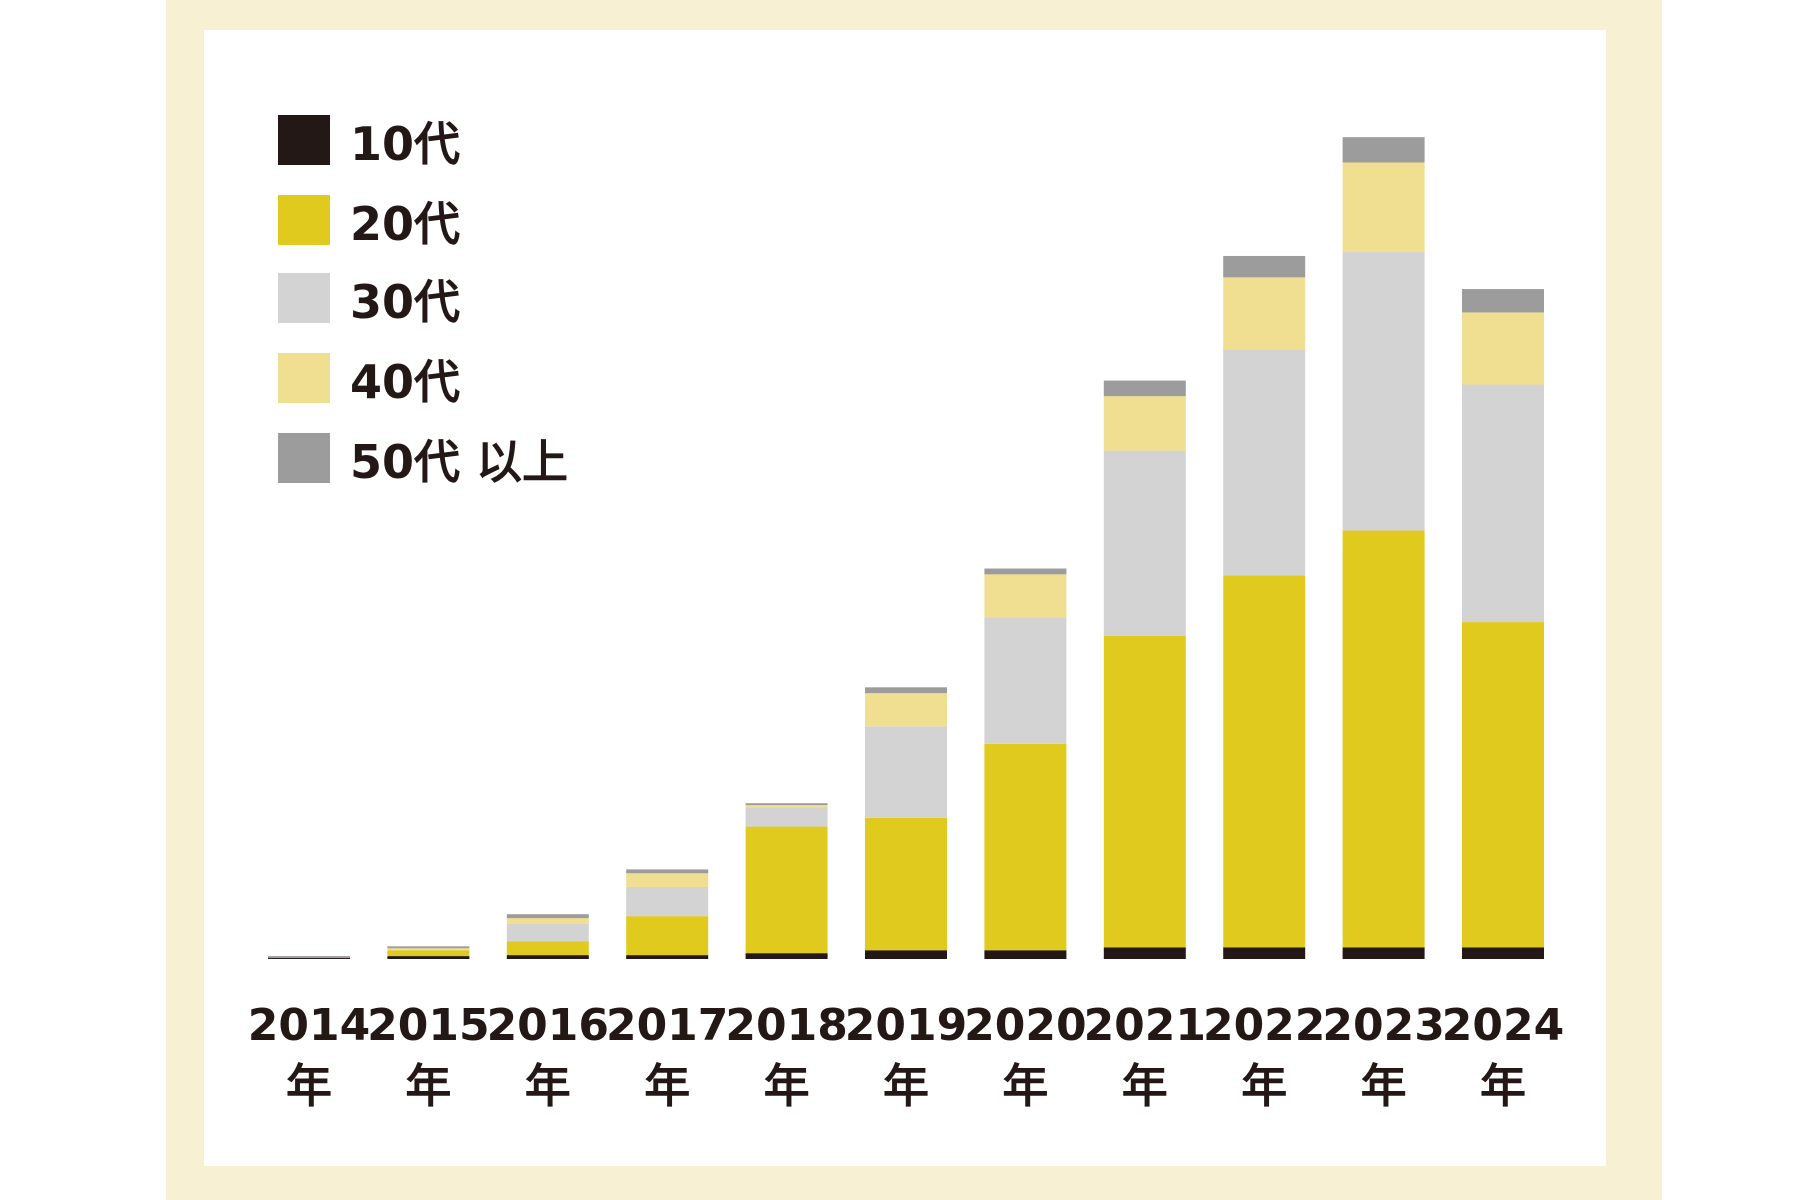 This screenshot has width=1800, height=1200. What do you see at coordinates (428, 1025) in the screenshot?
I see `x-tick-year-2015: 2015` at bounding box center [428, 1025].